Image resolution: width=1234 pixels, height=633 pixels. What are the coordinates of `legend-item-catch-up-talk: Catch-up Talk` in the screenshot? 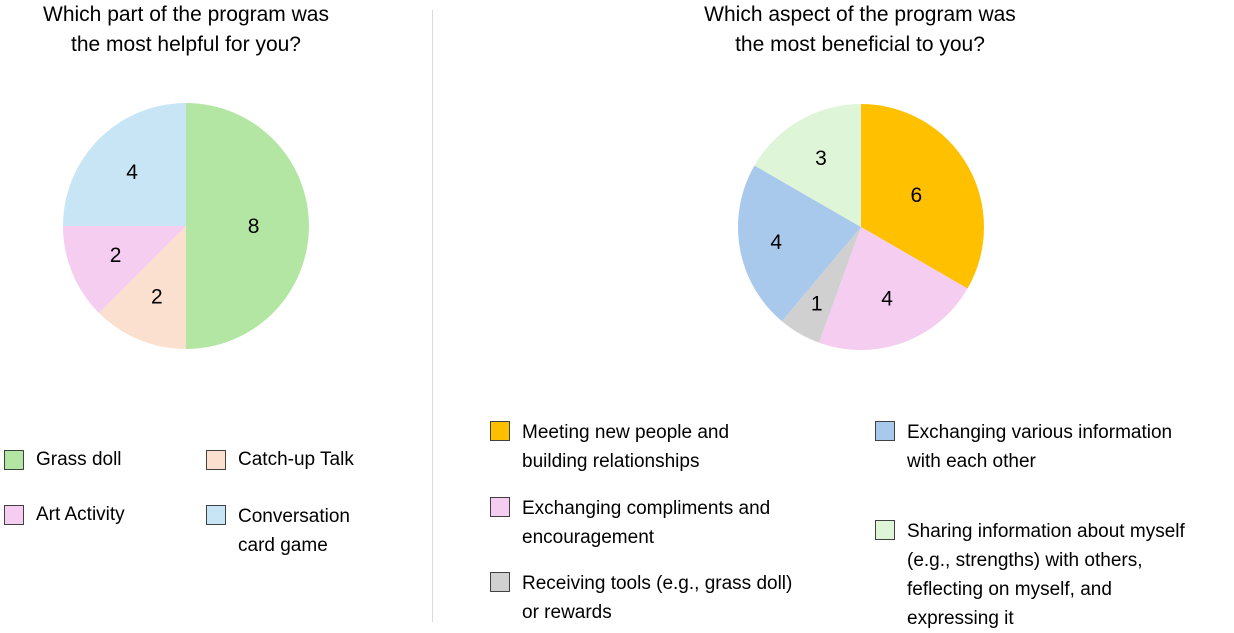 It's located at (280, 460).